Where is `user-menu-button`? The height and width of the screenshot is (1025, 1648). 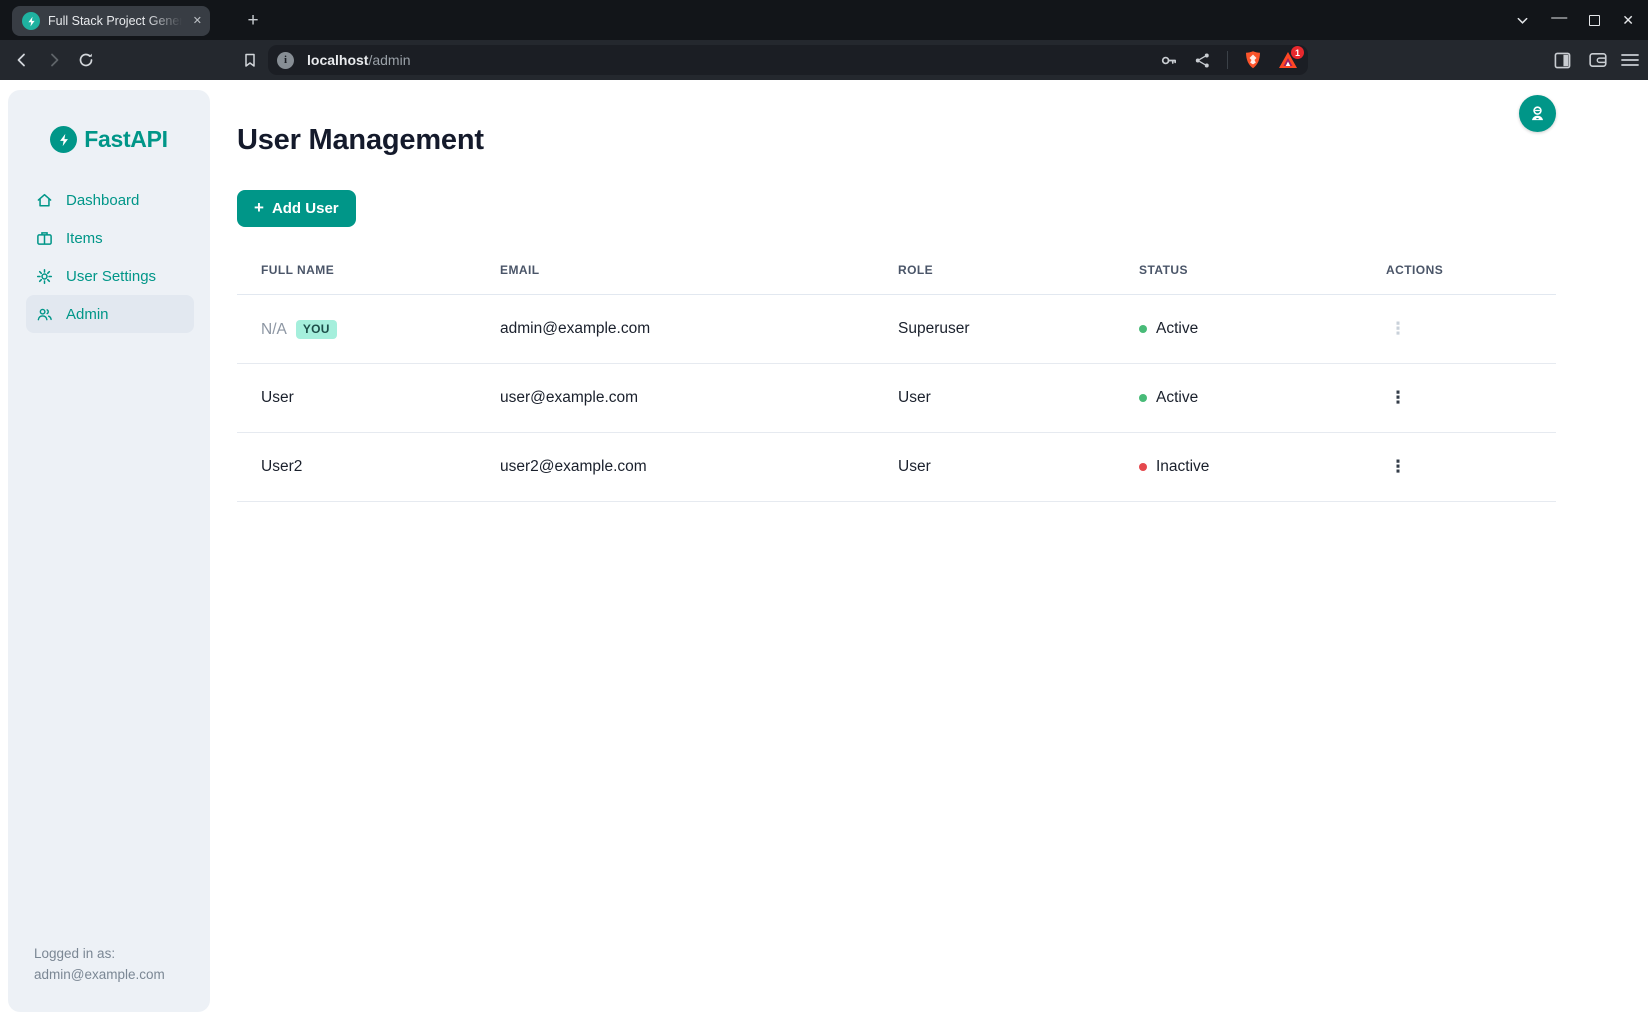
user-menu-button is located at coordinates (1537, 113).